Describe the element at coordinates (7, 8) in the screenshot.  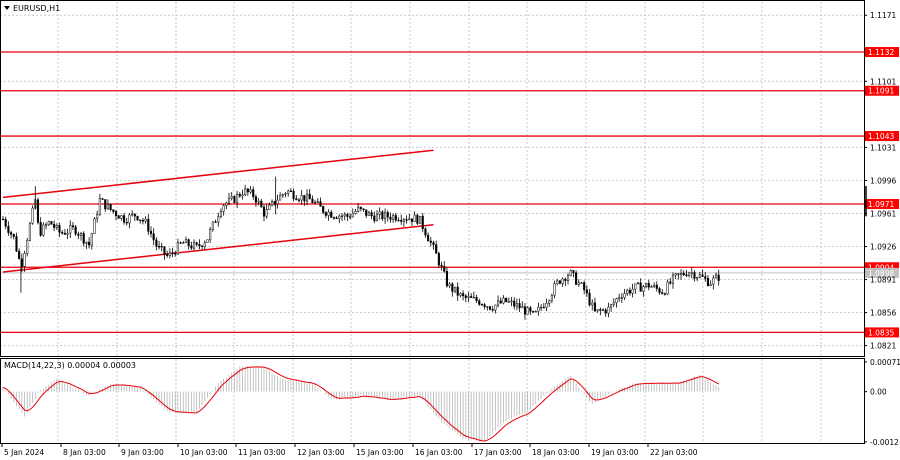
I see `dropdown-arrow-icon` at that location.